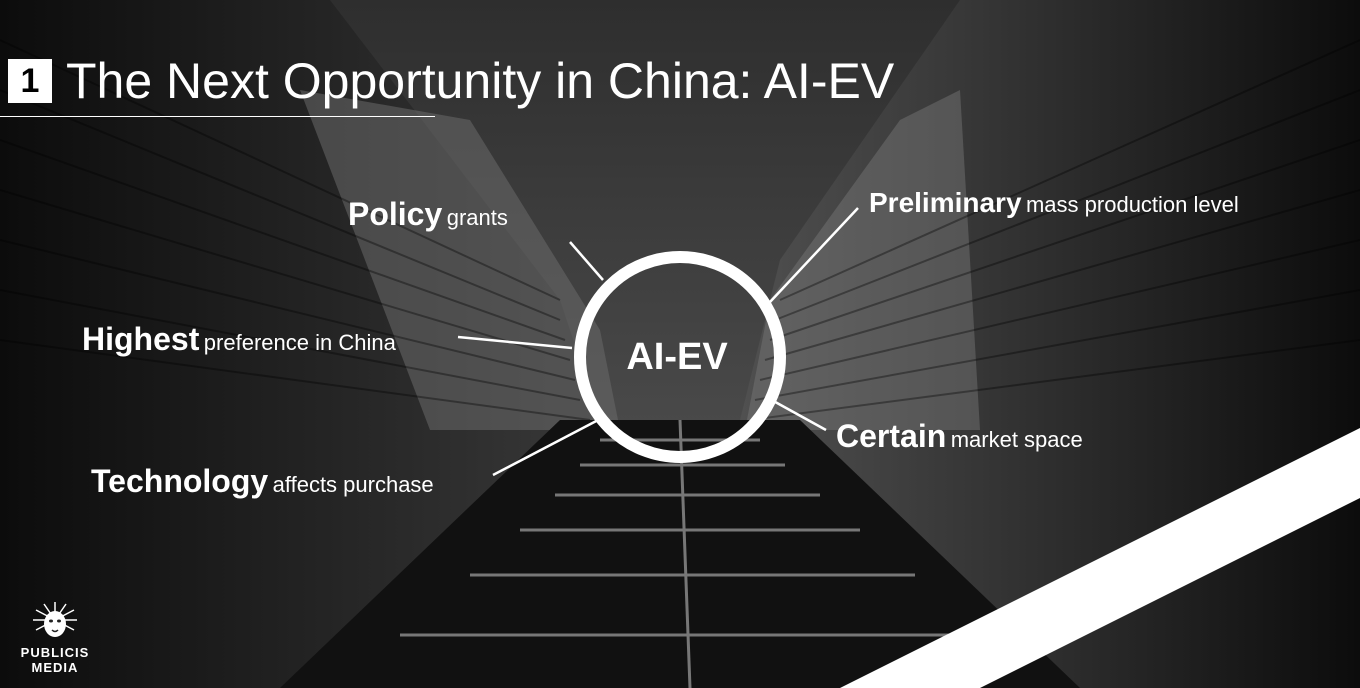 Image resolution: width=1360 pixels, height=688 pixels. What do you see at coordinates (1132, 204) in the screenshot?
I see `label-preliminary-light: mass production level` at bounding box center [1132, 204].